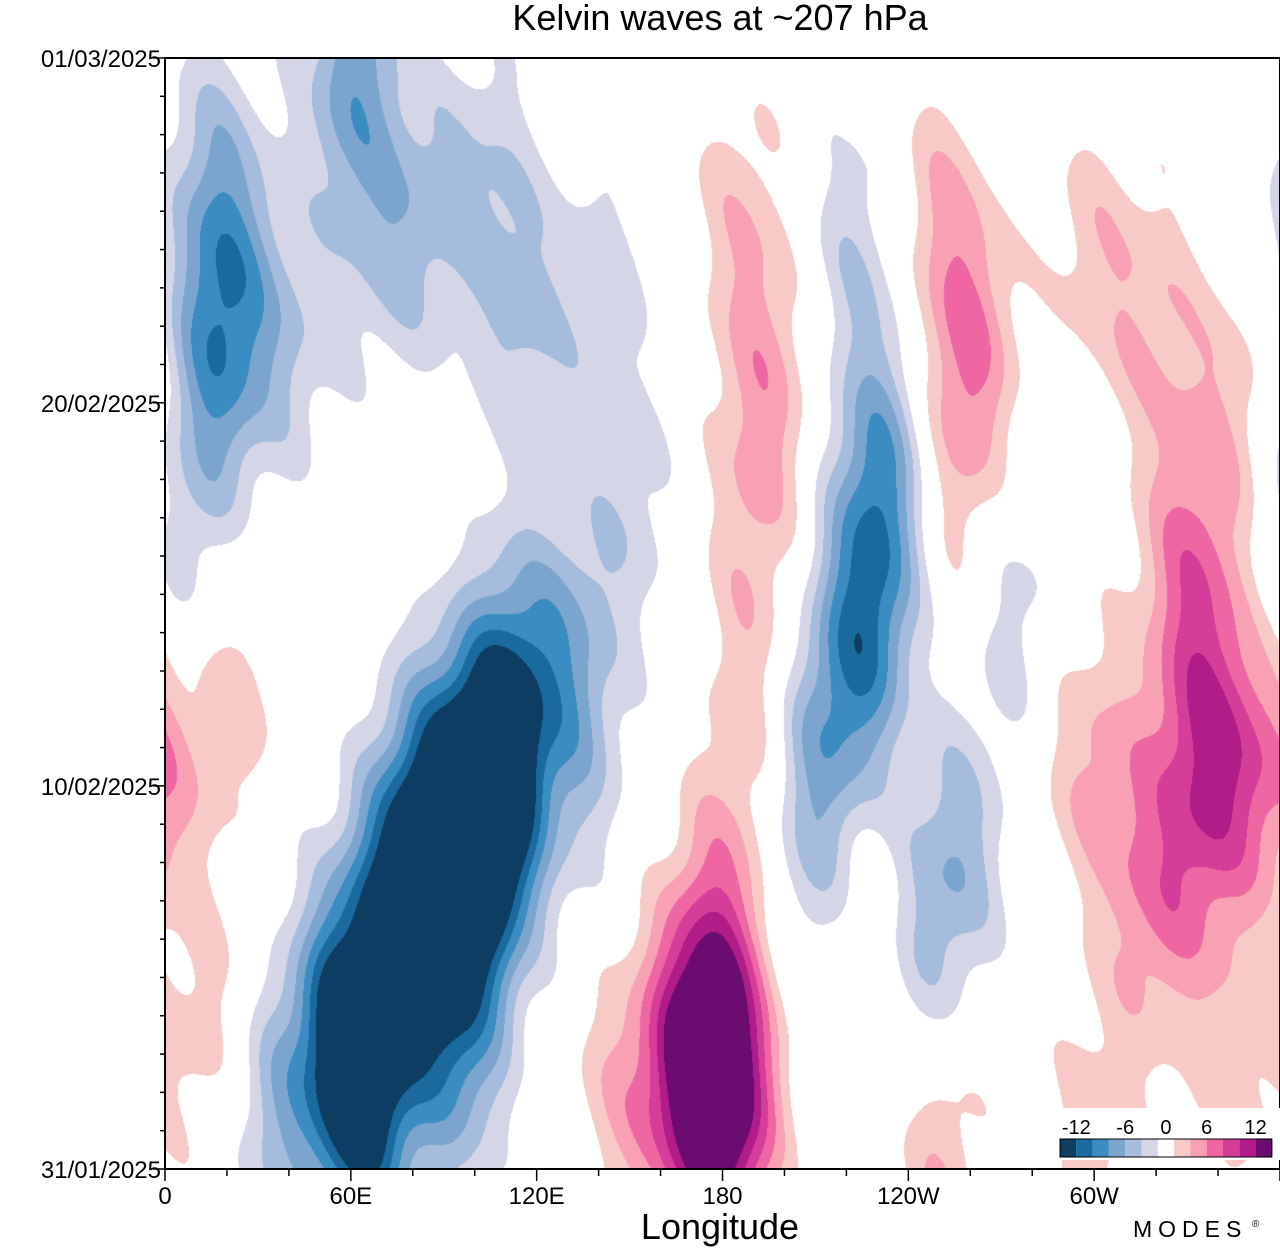  I want to click on colorbar-tick-label: -6, so click(1125, 1128).